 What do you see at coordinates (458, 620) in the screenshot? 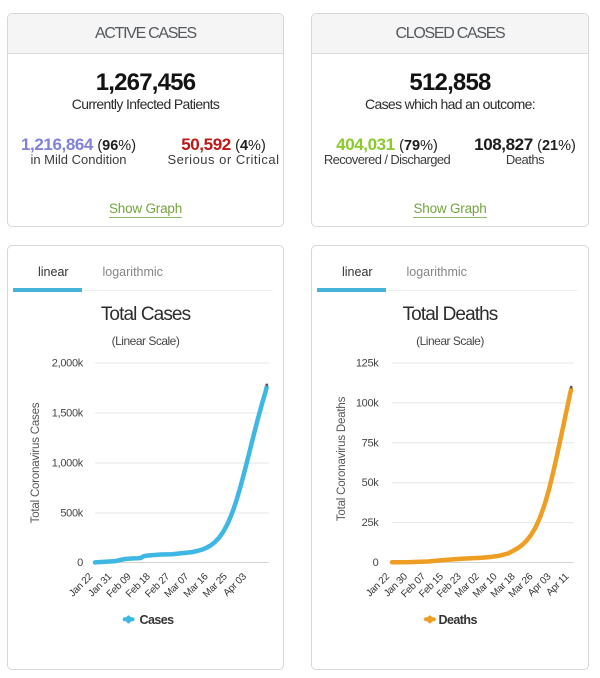
I see `svg-text: Deaths` at bounding box center [458, 620].